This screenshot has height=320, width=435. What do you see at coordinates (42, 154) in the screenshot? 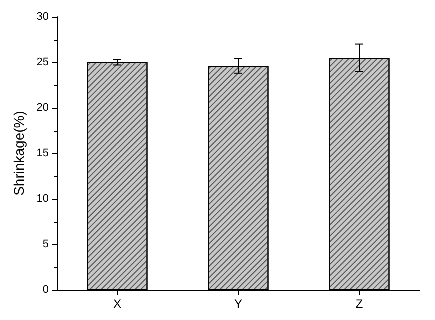
I see `y-tick-label: 15` at bounding box center [42, 154].